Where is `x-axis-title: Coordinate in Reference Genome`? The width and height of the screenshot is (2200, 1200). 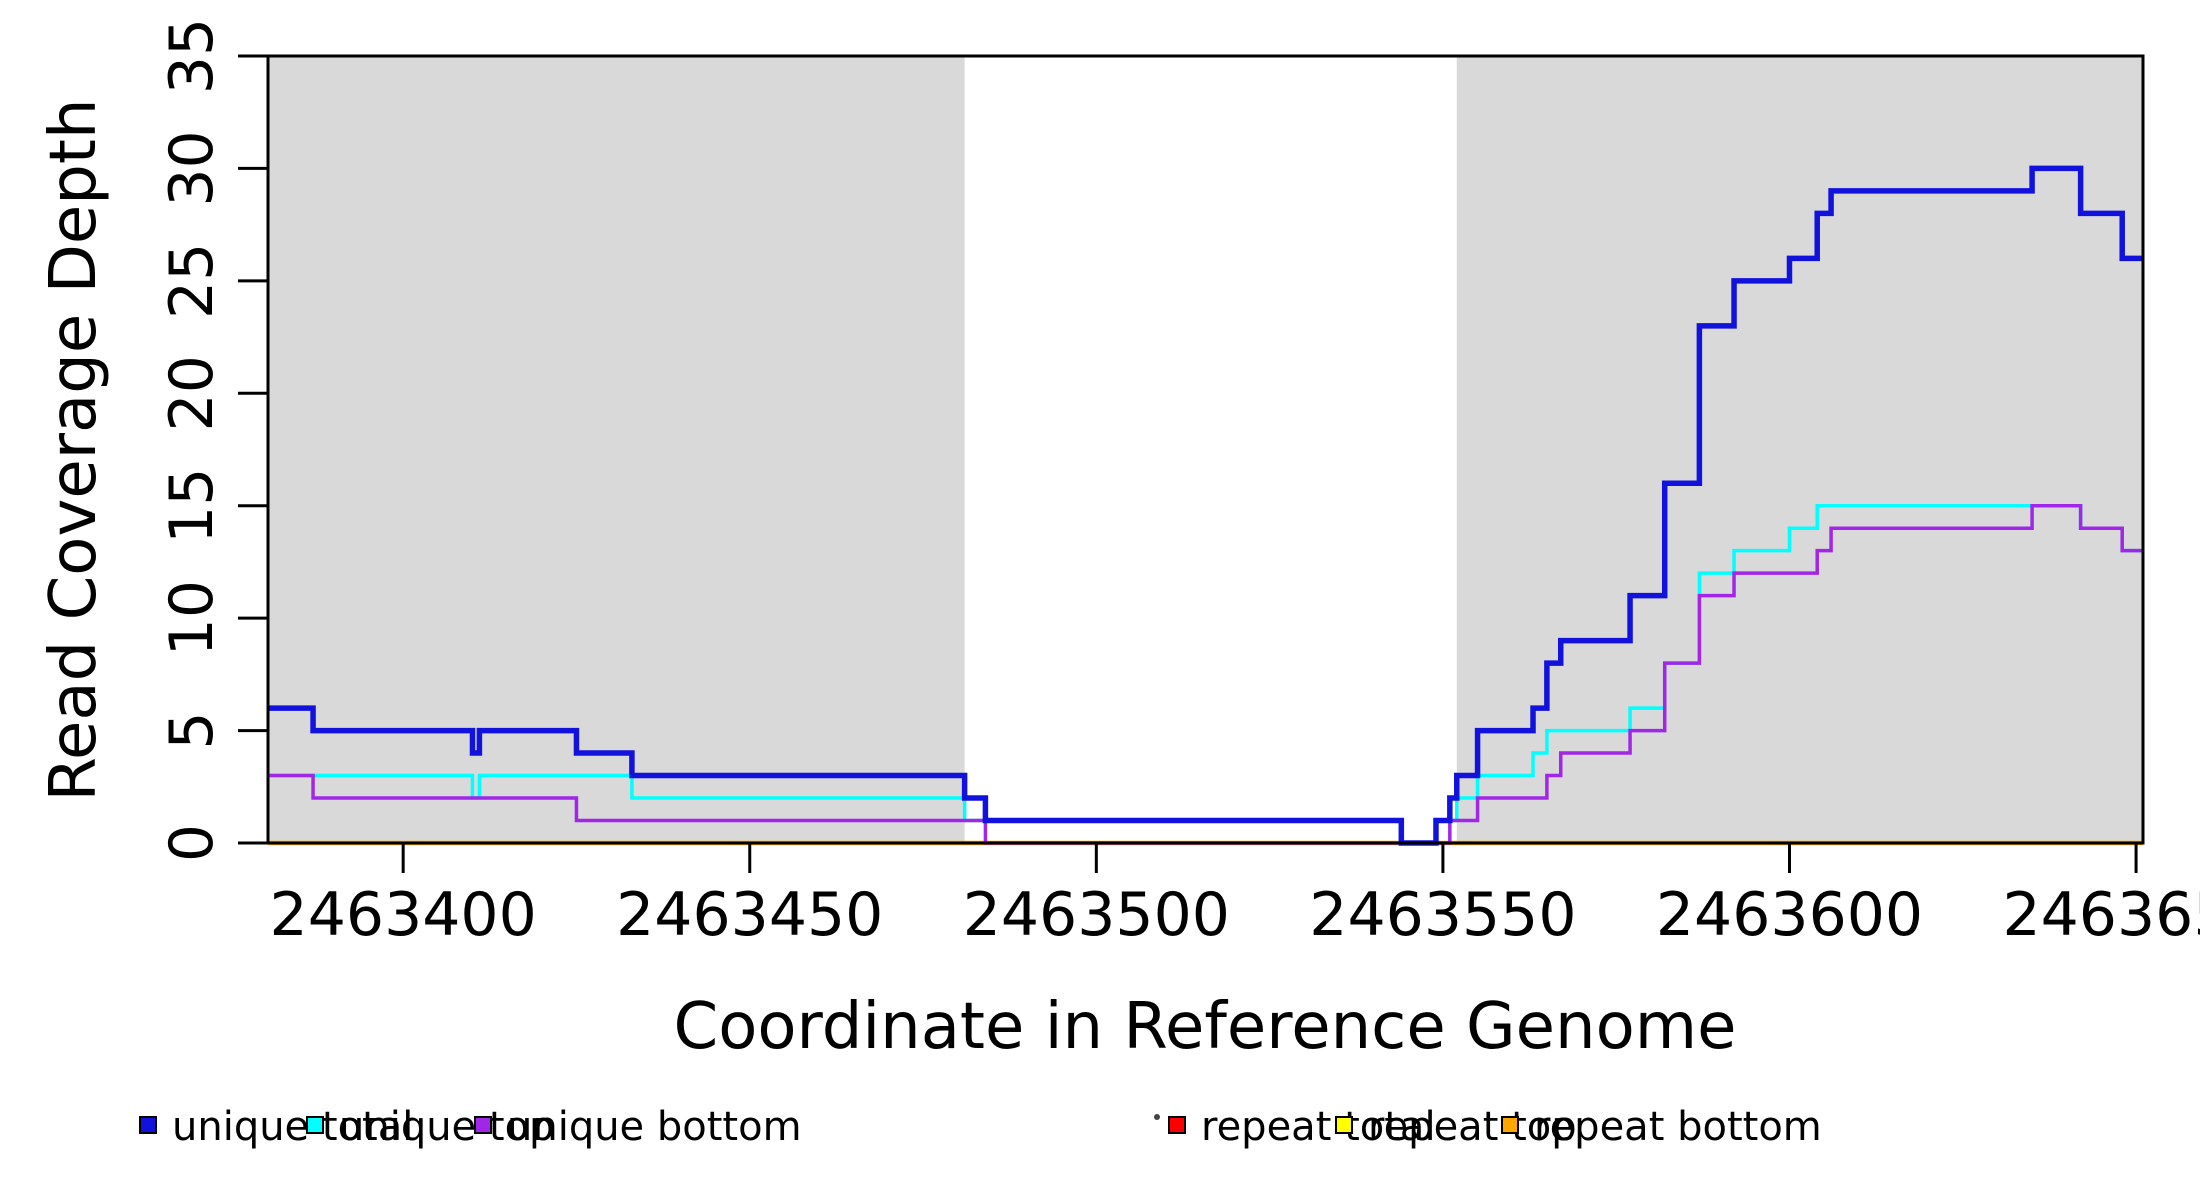
x-axis-title: Coordinate in Reference Genome is located at coordinates (1205, 1027).